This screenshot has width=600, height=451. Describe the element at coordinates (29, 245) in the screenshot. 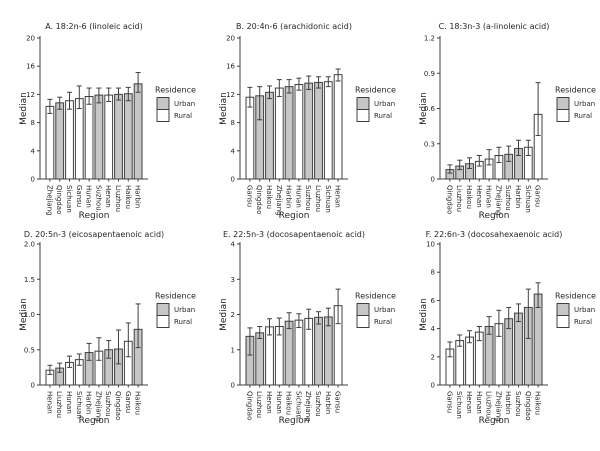

I see `y-tick-label: 2.0` at that location.